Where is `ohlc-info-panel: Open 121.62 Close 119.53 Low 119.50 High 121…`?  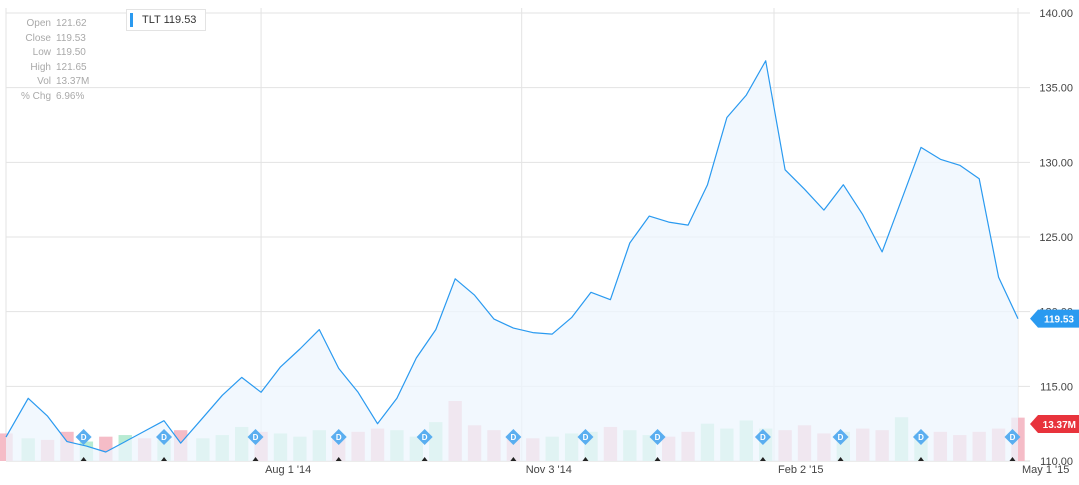 ohlc-info-panel: Open 121.62 Close 119.53 Low 119.50 High 121… is located at coordinates (47, 60).